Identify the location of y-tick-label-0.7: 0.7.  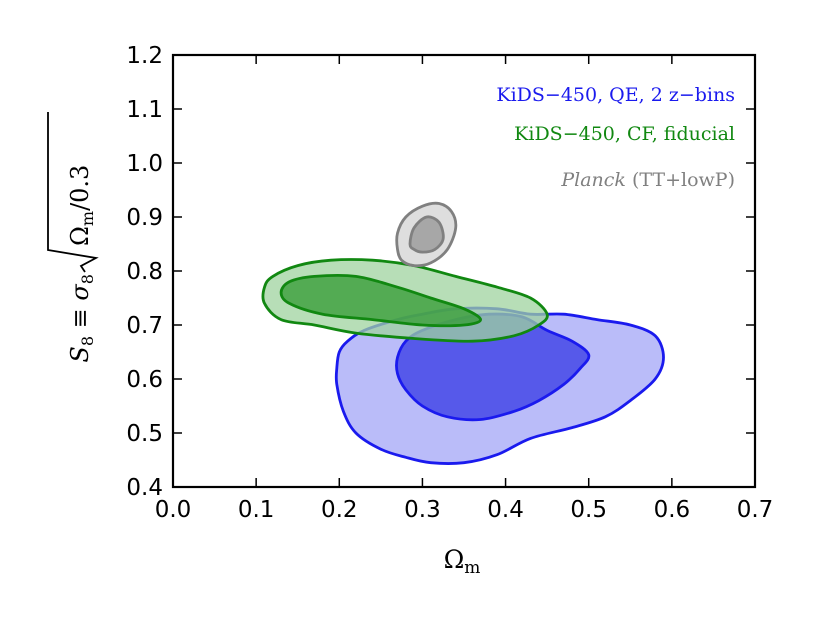
(144, 326).